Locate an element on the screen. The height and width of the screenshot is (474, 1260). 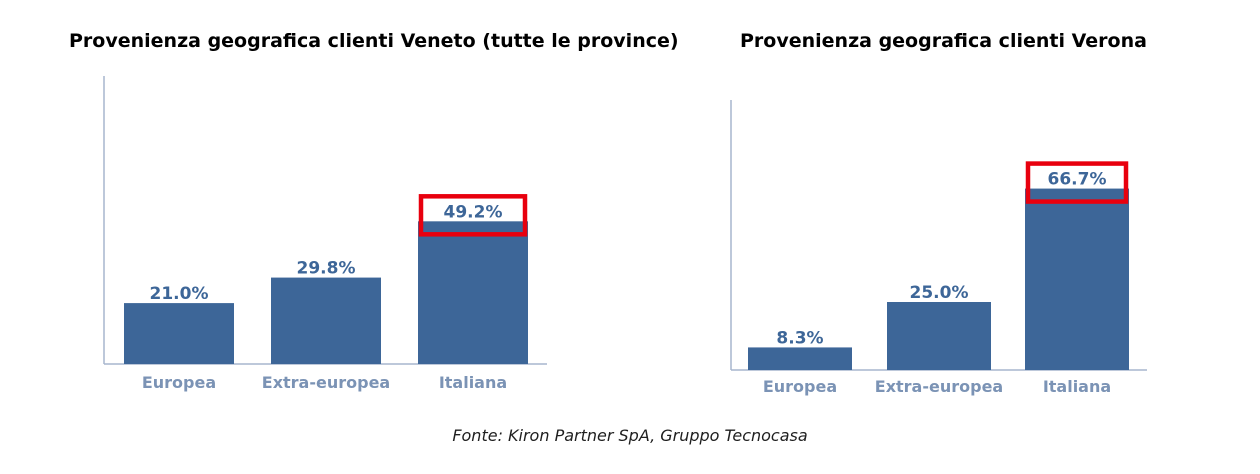
highlight-box-veneto is located at coordinates (473, 215).